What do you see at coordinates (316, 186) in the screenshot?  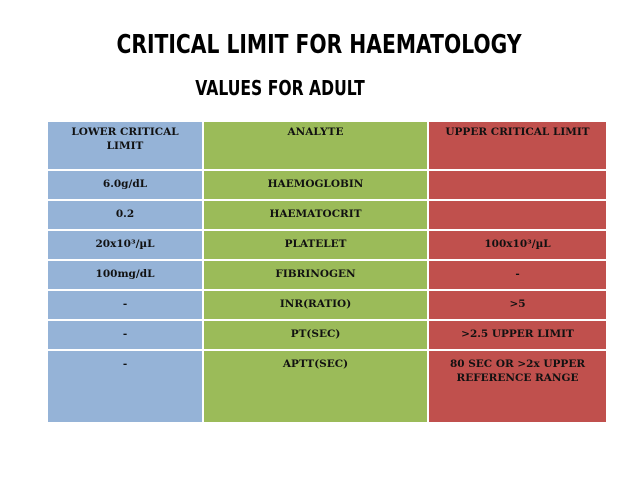 I see `row-1-analyte: HAEMOGLOBIN` at bounding box center [316, 186].